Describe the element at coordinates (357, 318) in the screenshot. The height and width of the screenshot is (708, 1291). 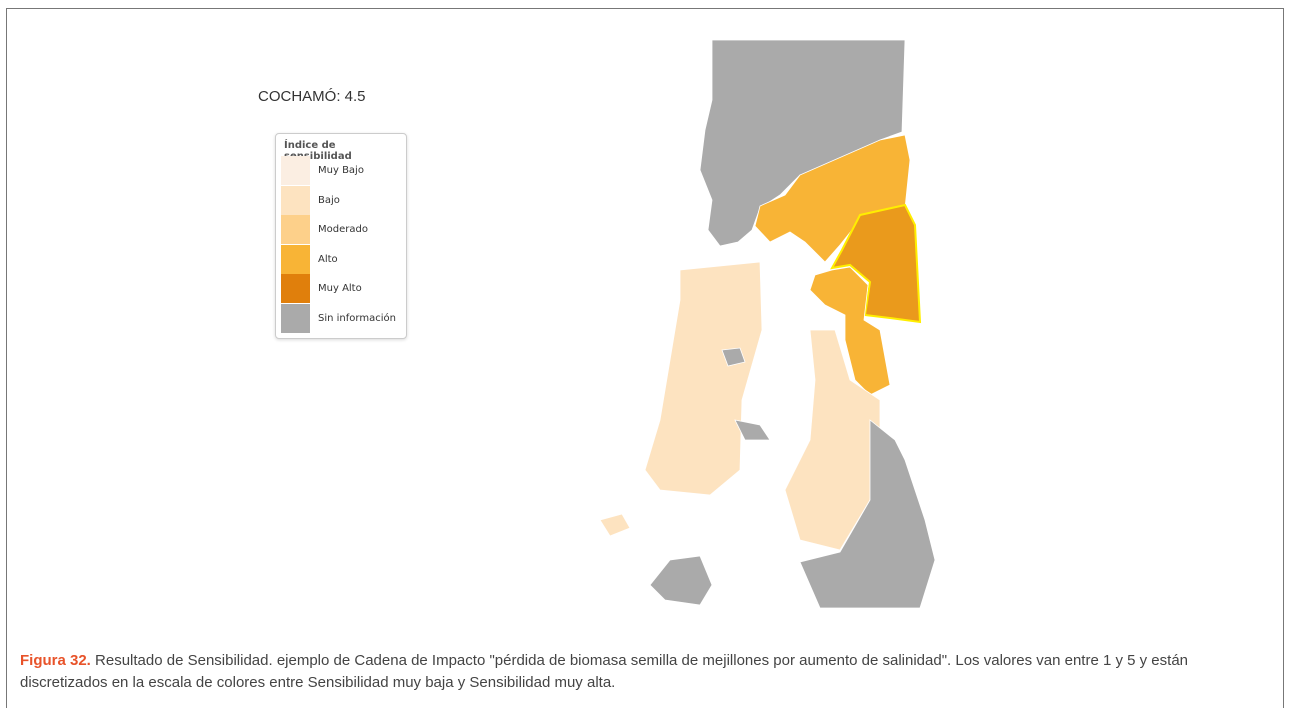
I see `legend-label: Sin información` at that location.